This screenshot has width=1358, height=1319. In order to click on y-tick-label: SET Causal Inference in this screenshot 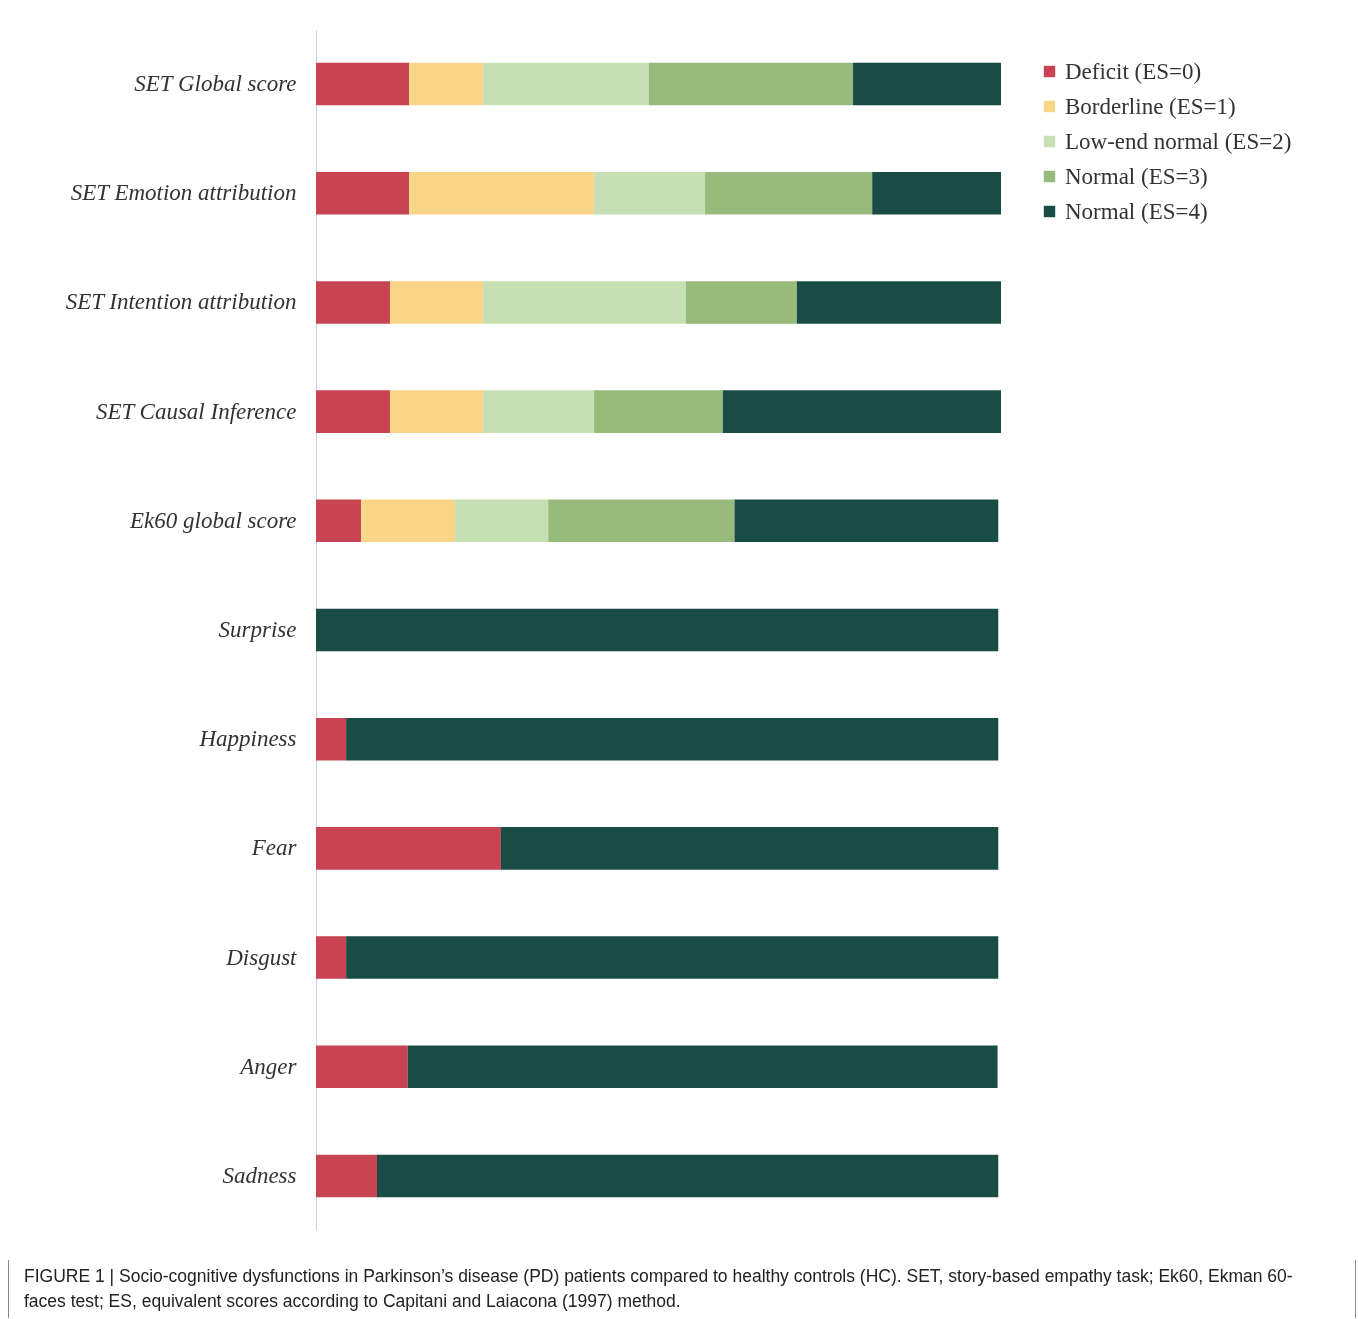, I will do `click(196, 411)`.